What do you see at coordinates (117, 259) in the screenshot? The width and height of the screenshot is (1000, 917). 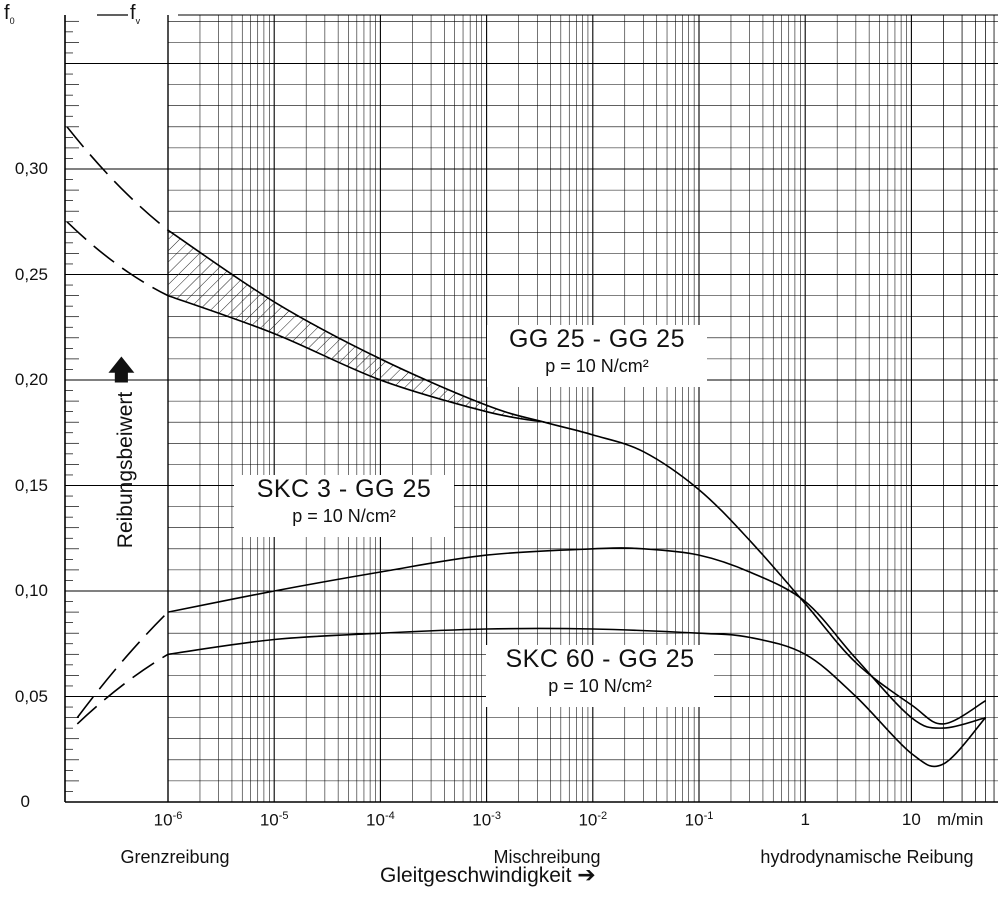 I see `gg25-lower-extrapolation` at bounding box center [117, 259].